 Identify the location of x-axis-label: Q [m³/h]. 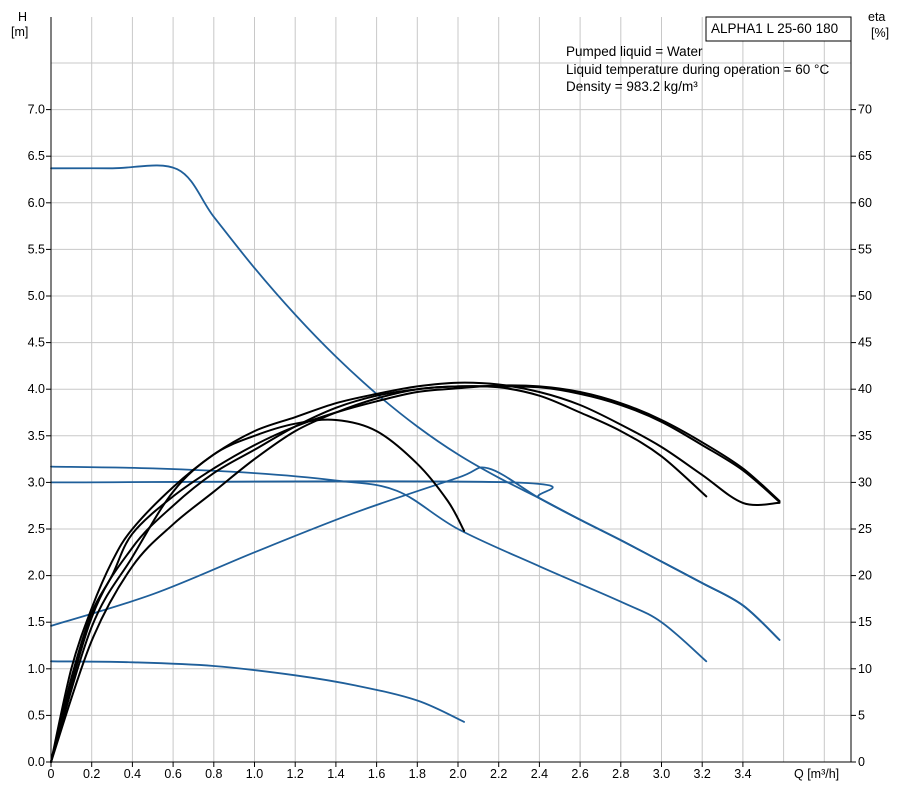
(816, 774).